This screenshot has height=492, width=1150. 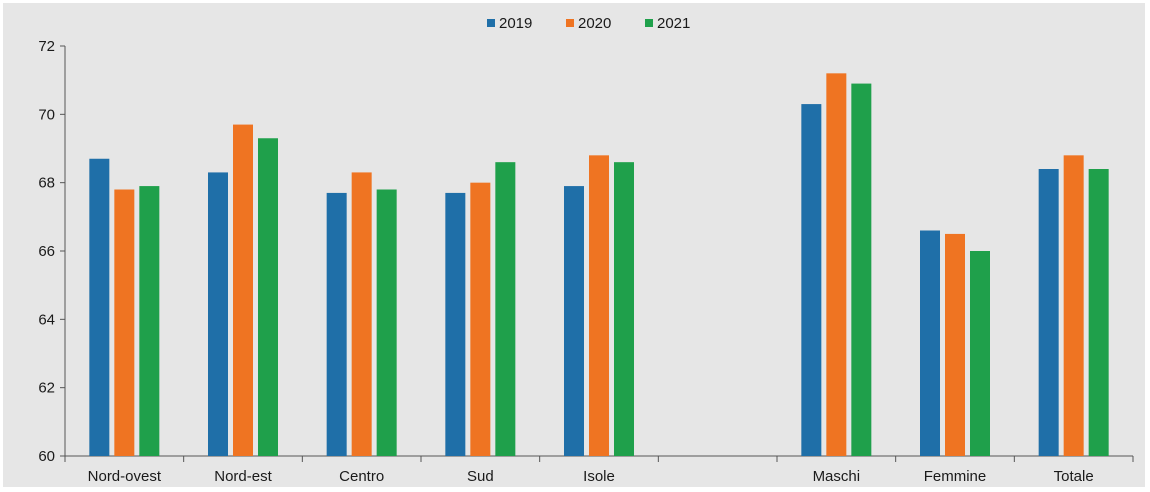 What do you see at coordinates (361, 476) in the screenshot?
I see `x-tick-label: Centro` at bounding box center [361, 476].